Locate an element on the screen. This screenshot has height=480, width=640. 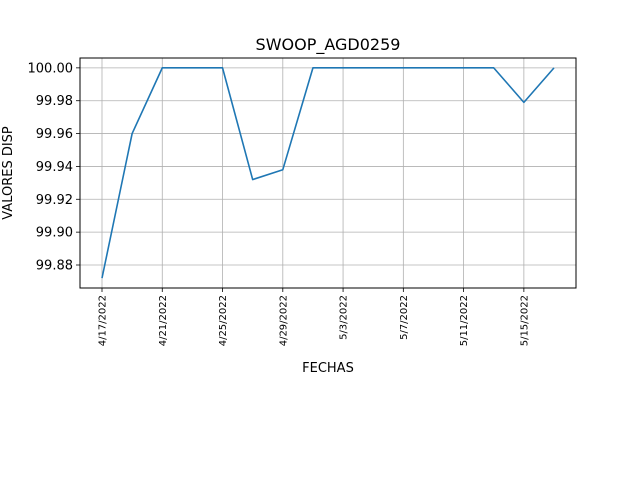
y-tick-label: 99.94 is located at coordinates (54, 167).